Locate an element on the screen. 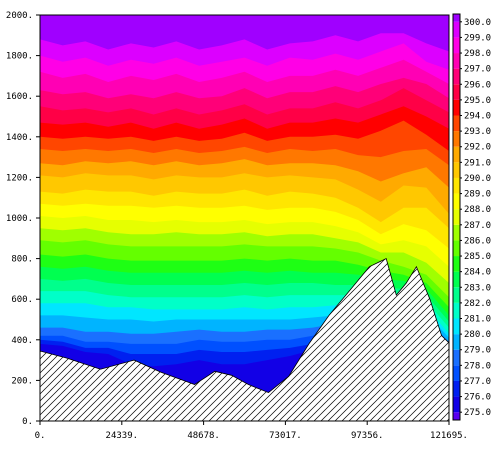 This screenshot has height=450, width=501. y-tick-label: 1800. is located at coordinates (19, 57).